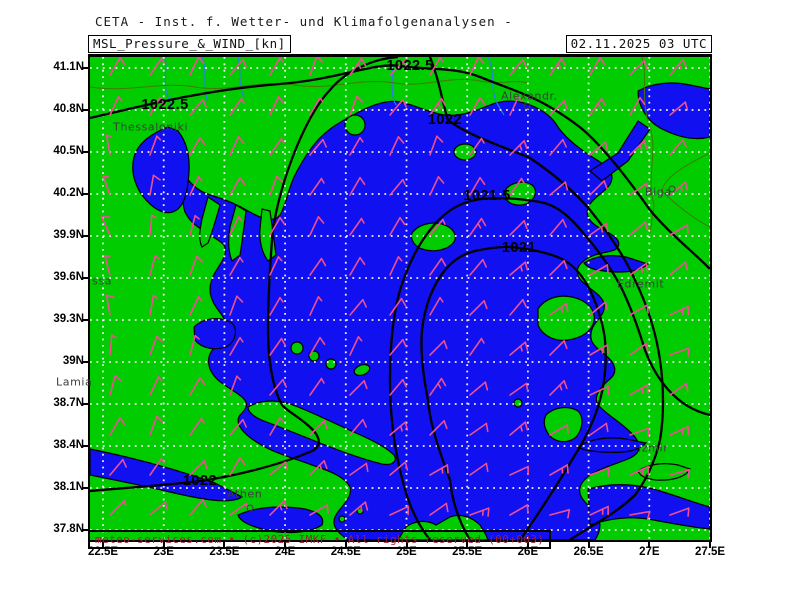  I want to click on lon-axis-label: 27E, so click(649, 552).